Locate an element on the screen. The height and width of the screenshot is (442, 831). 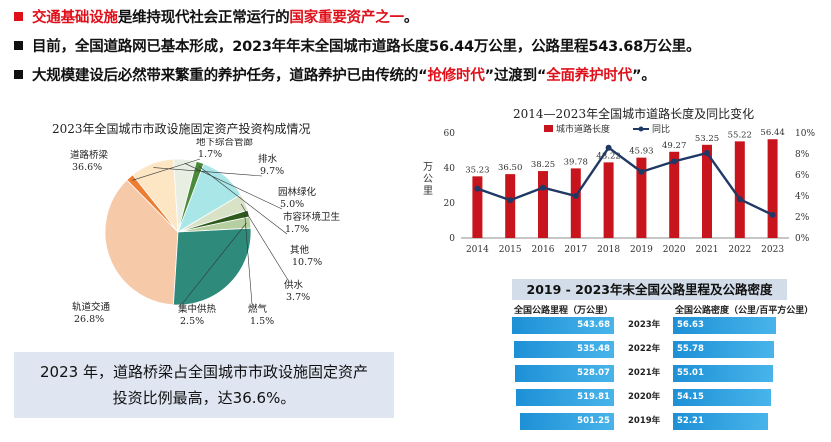
pie-label-name: 集中供热 is located at coordinates (197, 309).